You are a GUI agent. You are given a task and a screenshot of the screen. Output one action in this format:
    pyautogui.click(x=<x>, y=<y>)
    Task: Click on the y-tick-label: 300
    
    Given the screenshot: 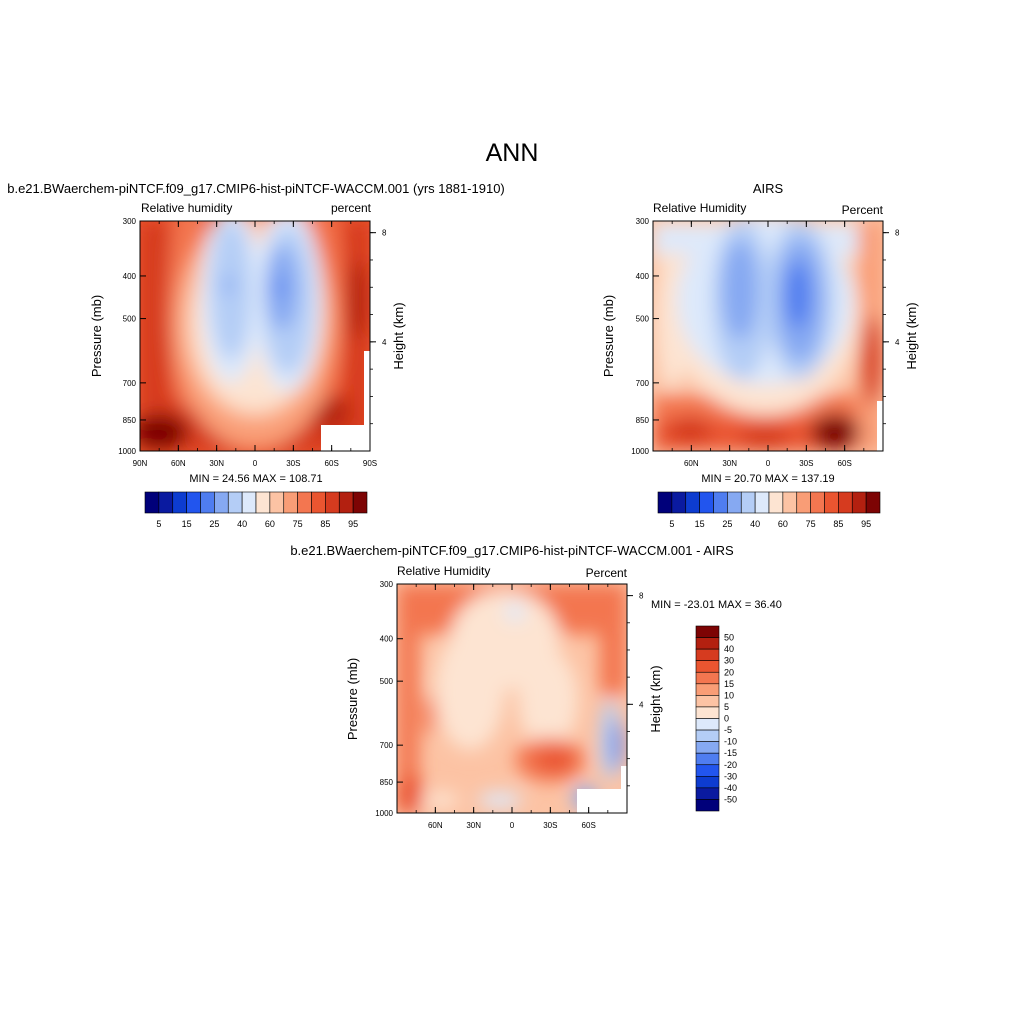 What is the action you would take?
    pyautogui.click(x=130, y=221)
    